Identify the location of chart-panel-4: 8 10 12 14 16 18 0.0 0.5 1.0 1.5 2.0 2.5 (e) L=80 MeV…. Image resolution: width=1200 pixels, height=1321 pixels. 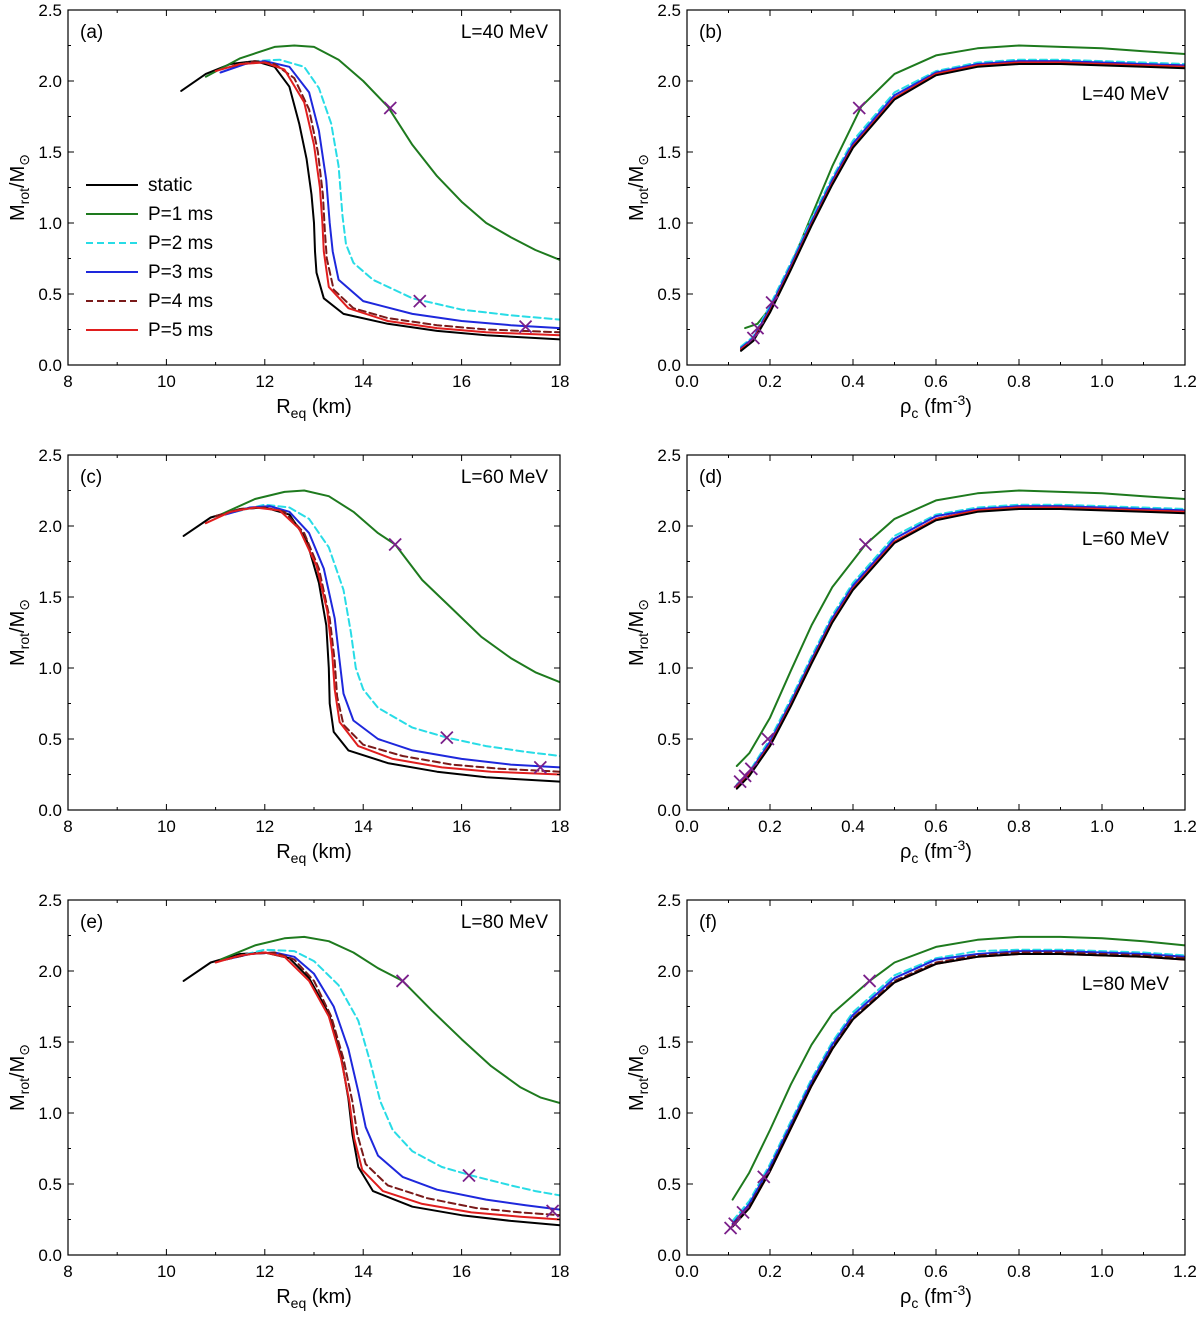
(288, 1101).